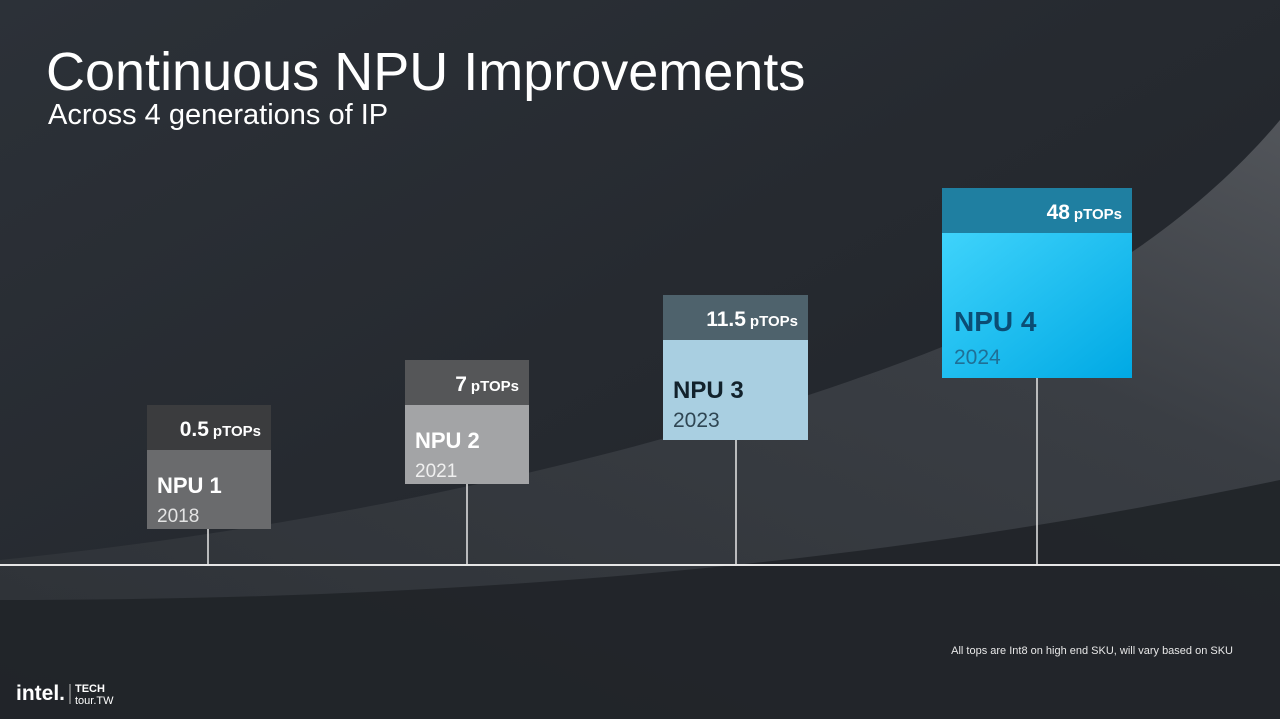 This screenshot has height=719, width=1280. I want to click on npu-node: 0.5 pTOPs NPU 1 2018, so click(209, 485).